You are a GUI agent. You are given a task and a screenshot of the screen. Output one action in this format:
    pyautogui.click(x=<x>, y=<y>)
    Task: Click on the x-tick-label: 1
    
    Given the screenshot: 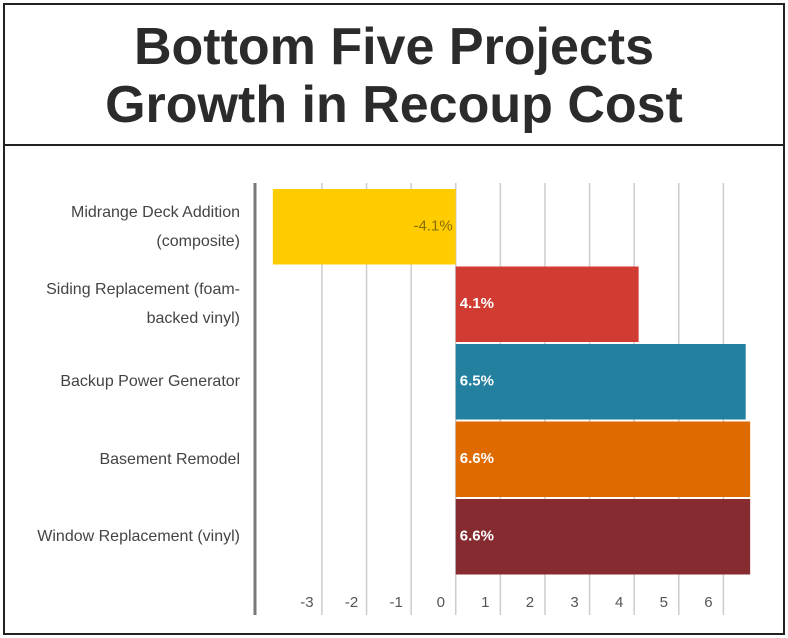 What is the action you would take?
    pyautogui.click(x=485, y=602)
    